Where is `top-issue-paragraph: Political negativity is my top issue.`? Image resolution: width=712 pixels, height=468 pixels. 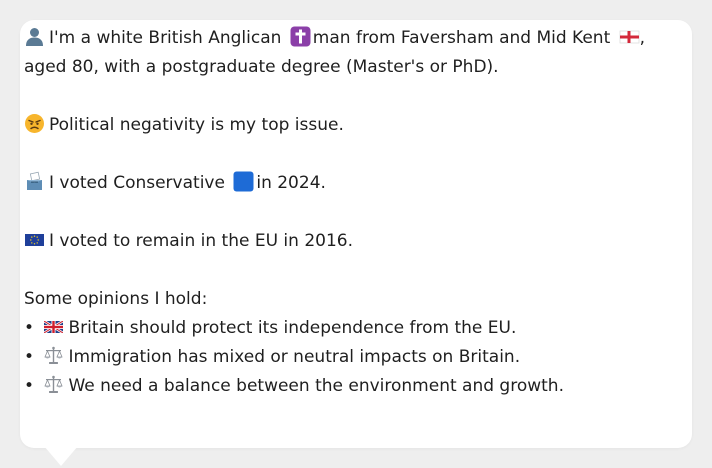
top-issue-paragraph: Political negativity is my top issue. is located at coordinates (339, 125).